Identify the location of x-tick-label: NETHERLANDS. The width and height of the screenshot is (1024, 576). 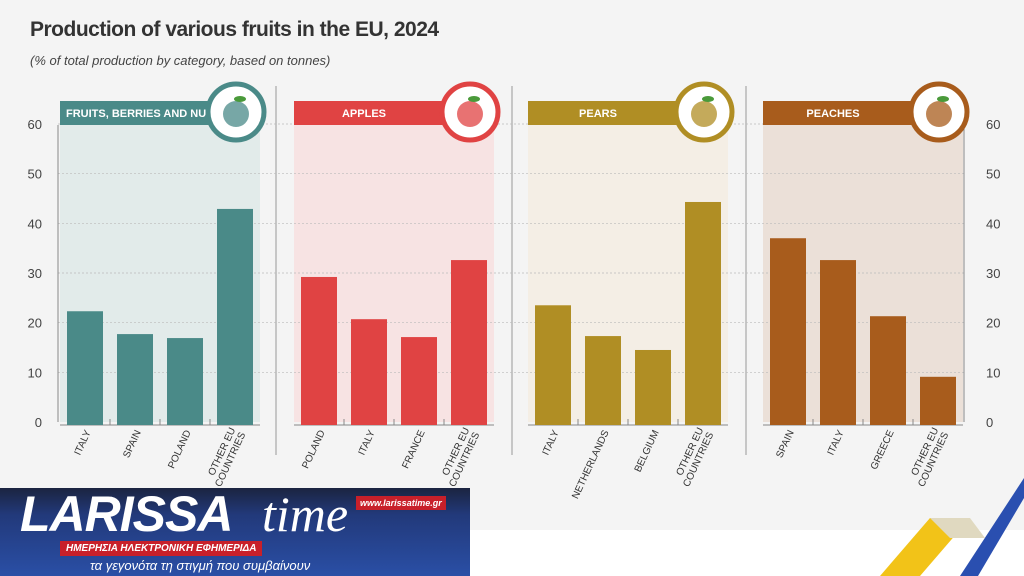
(591, 464).